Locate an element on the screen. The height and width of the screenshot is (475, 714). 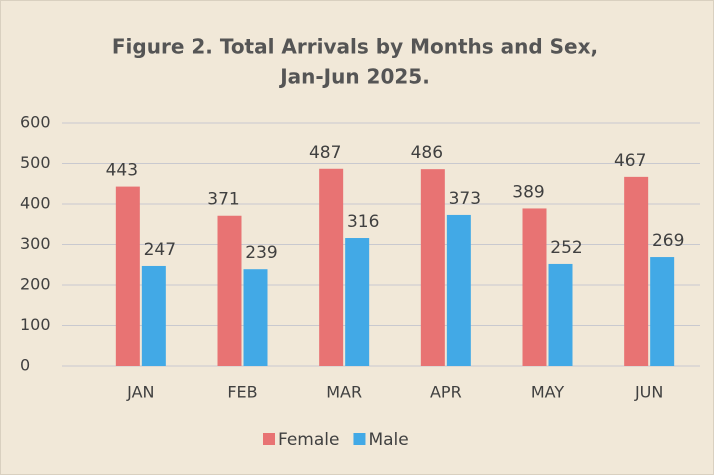
value-label: 443 is located at coordinates (122, 171).